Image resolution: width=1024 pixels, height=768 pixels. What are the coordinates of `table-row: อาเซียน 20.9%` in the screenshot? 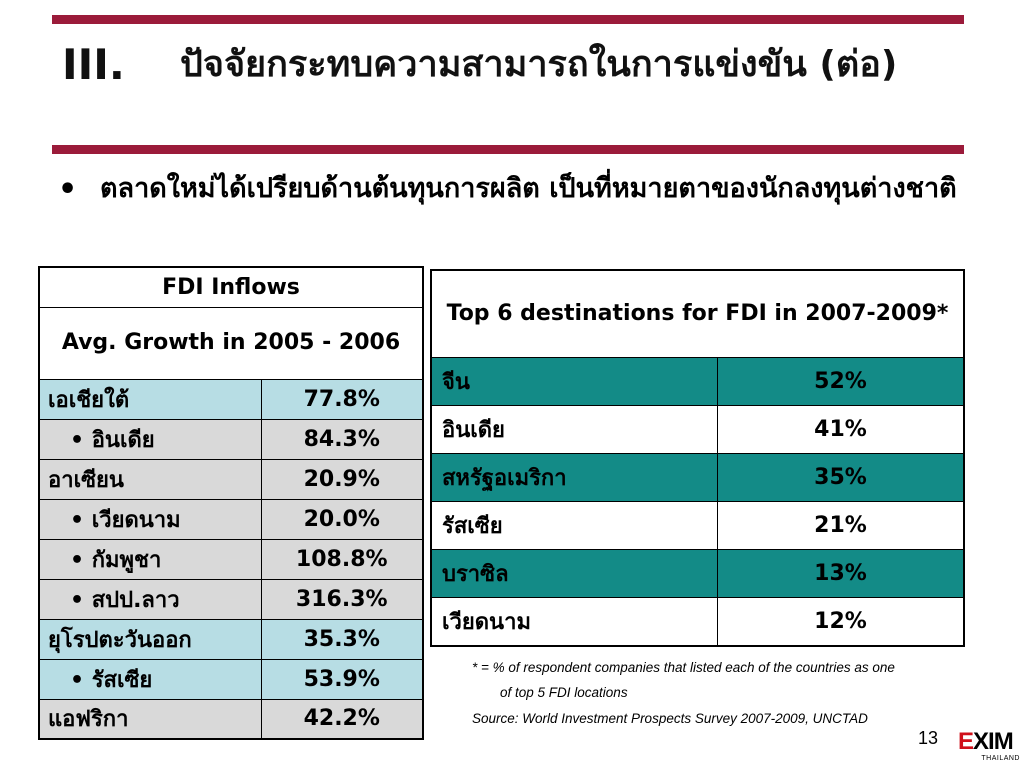 It's located at (231, 479).